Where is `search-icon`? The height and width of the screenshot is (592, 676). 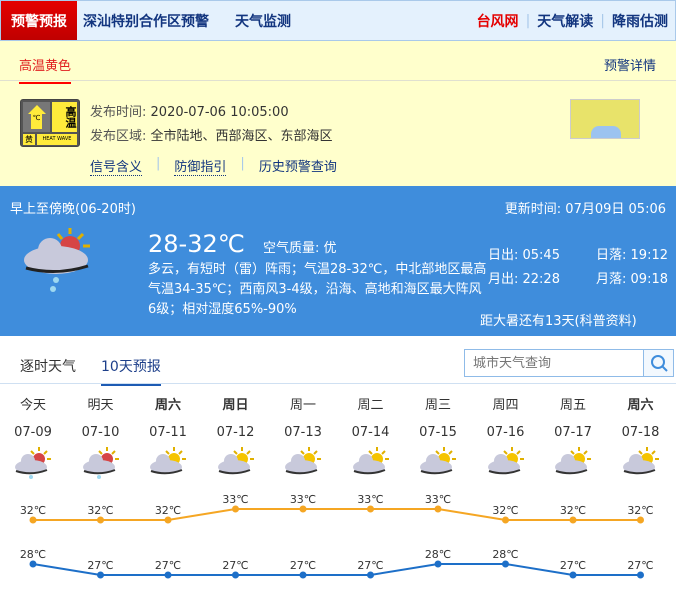 search-icon is located at coordinates (659, 363).